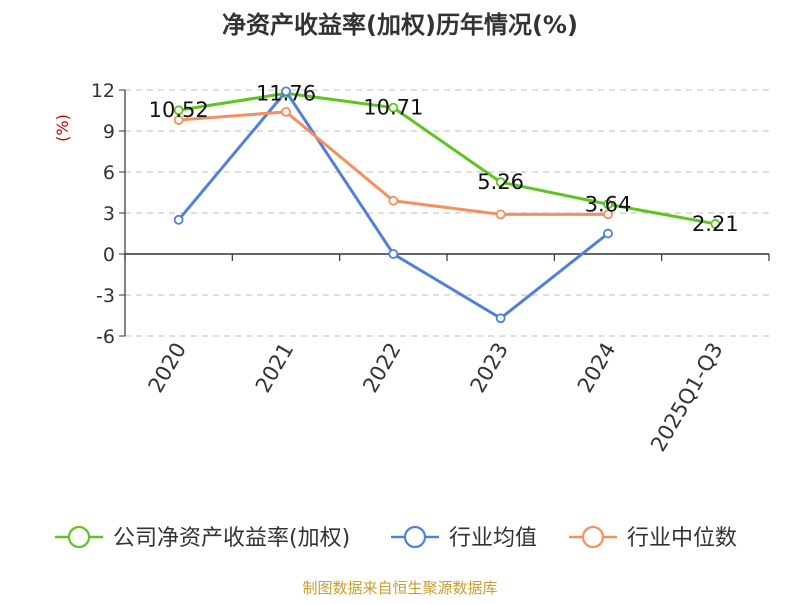 The image size is (800, 604). Describe the element at coordinates (105, 296) in the screenshot. I see `y-tick-label-1: -3` at that location.